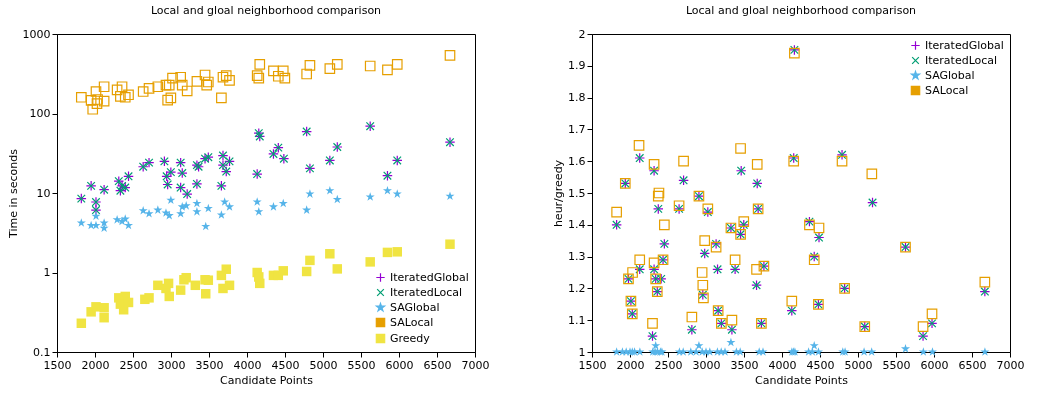 Image resolution: width=1048 pixels, height=410 pixels. I want to click on y-tick-label: 0.1, so click(42, 352).